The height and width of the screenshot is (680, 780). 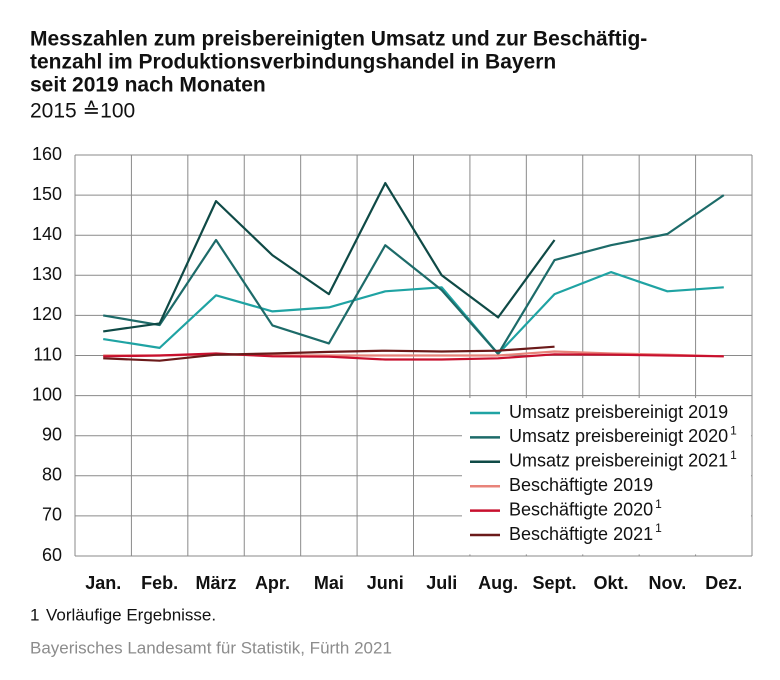 What do you see at coordinates (272, 583) in the screenshot?
I see `x-tick-label: Apr.` at bounding box center [272, 583].